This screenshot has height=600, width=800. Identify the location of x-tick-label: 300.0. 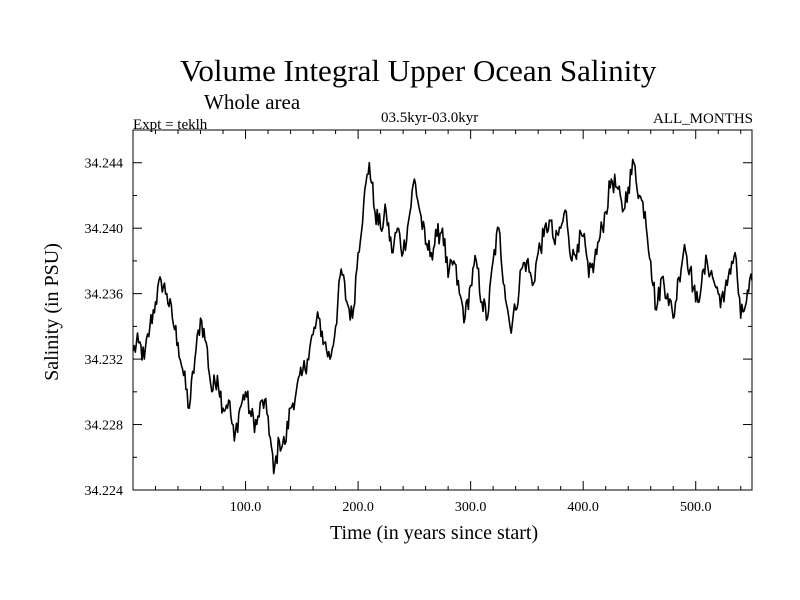
(471, 507).